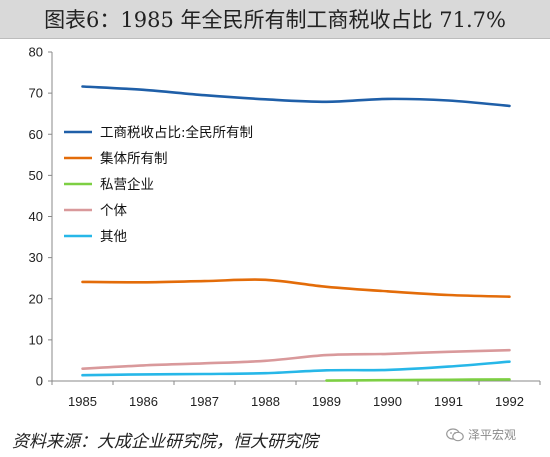 This screenshot has height=457, width=550. What do you see at coordinates (275, 19) in the screenshot?
I see `chart-title: 图表6：1985 年全民所有制工商税收占比 71.7%` at bounding box center [275, 19].